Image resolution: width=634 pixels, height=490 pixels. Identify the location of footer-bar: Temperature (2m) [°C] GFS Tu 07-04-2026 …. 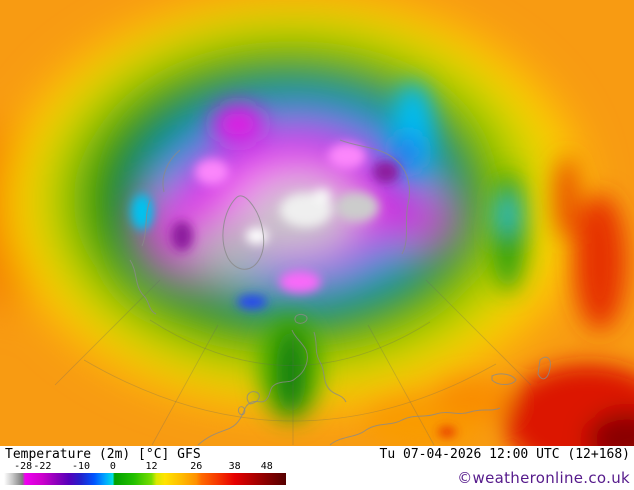
(317, 468).